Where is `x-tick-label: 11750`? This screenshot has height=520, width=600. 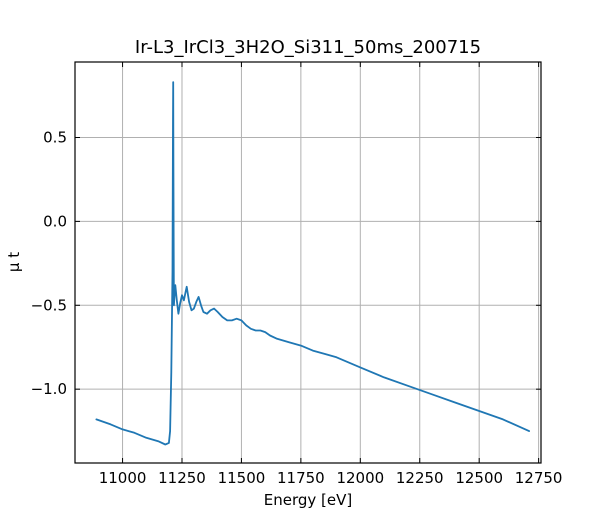 x-tick-label: 11750 is located at coordinates (301, 478).